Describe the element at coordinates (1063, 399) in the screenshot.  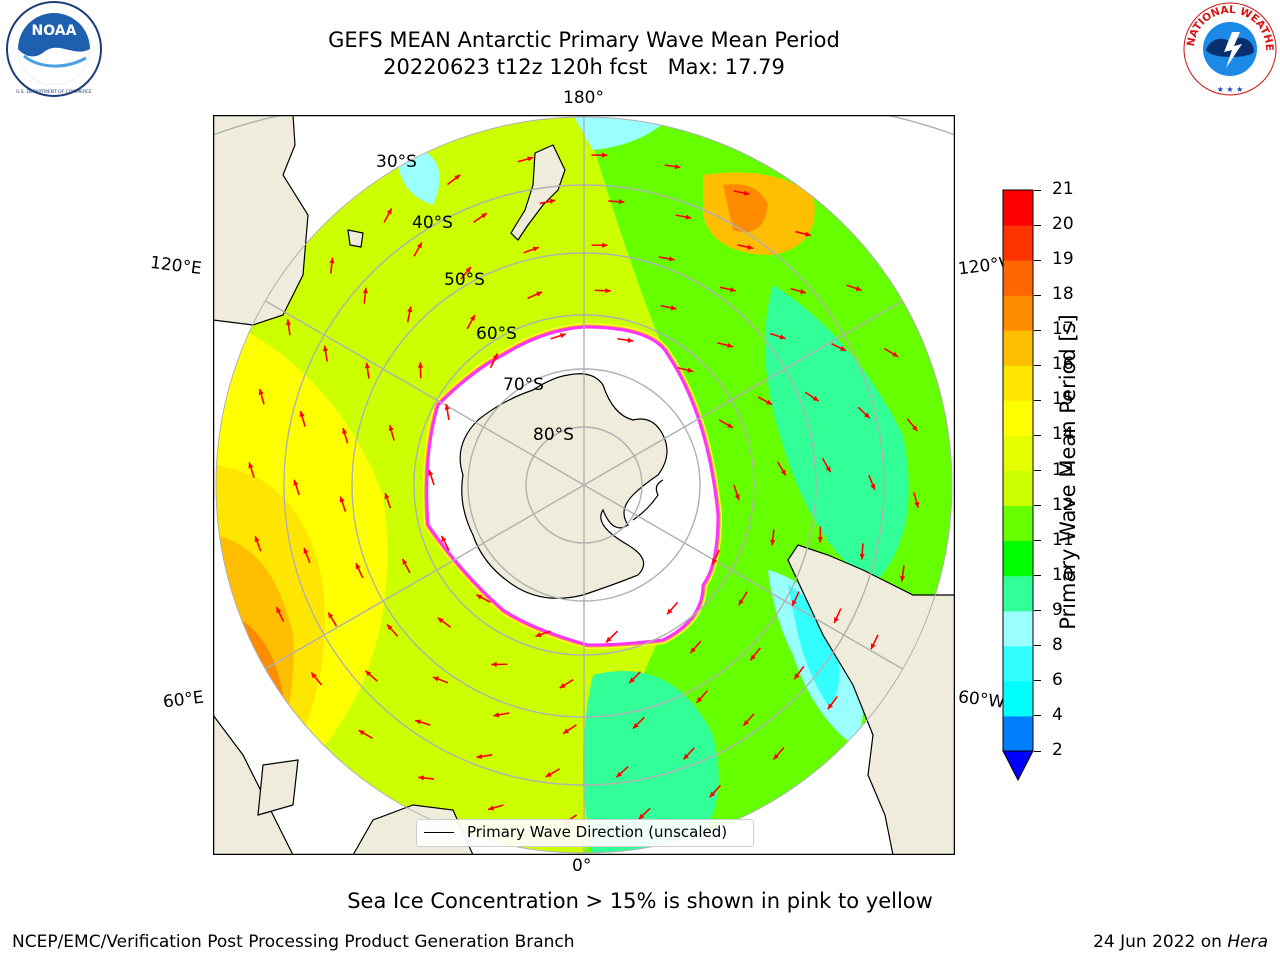
I see `colorbar-tick-label: 15` at that location.